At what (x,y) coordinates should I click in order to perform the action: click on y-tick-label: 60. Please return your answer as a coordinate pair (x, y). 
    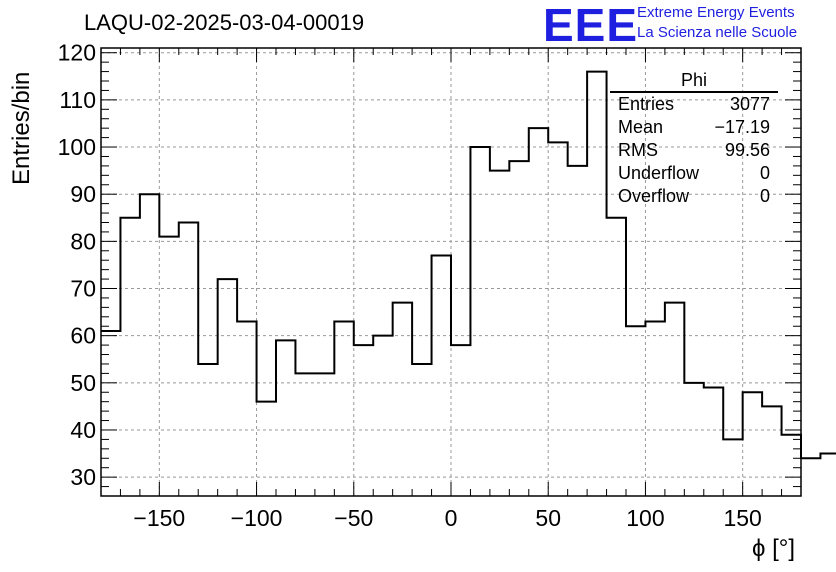
    Looking at the image, I should click on (83, 336).